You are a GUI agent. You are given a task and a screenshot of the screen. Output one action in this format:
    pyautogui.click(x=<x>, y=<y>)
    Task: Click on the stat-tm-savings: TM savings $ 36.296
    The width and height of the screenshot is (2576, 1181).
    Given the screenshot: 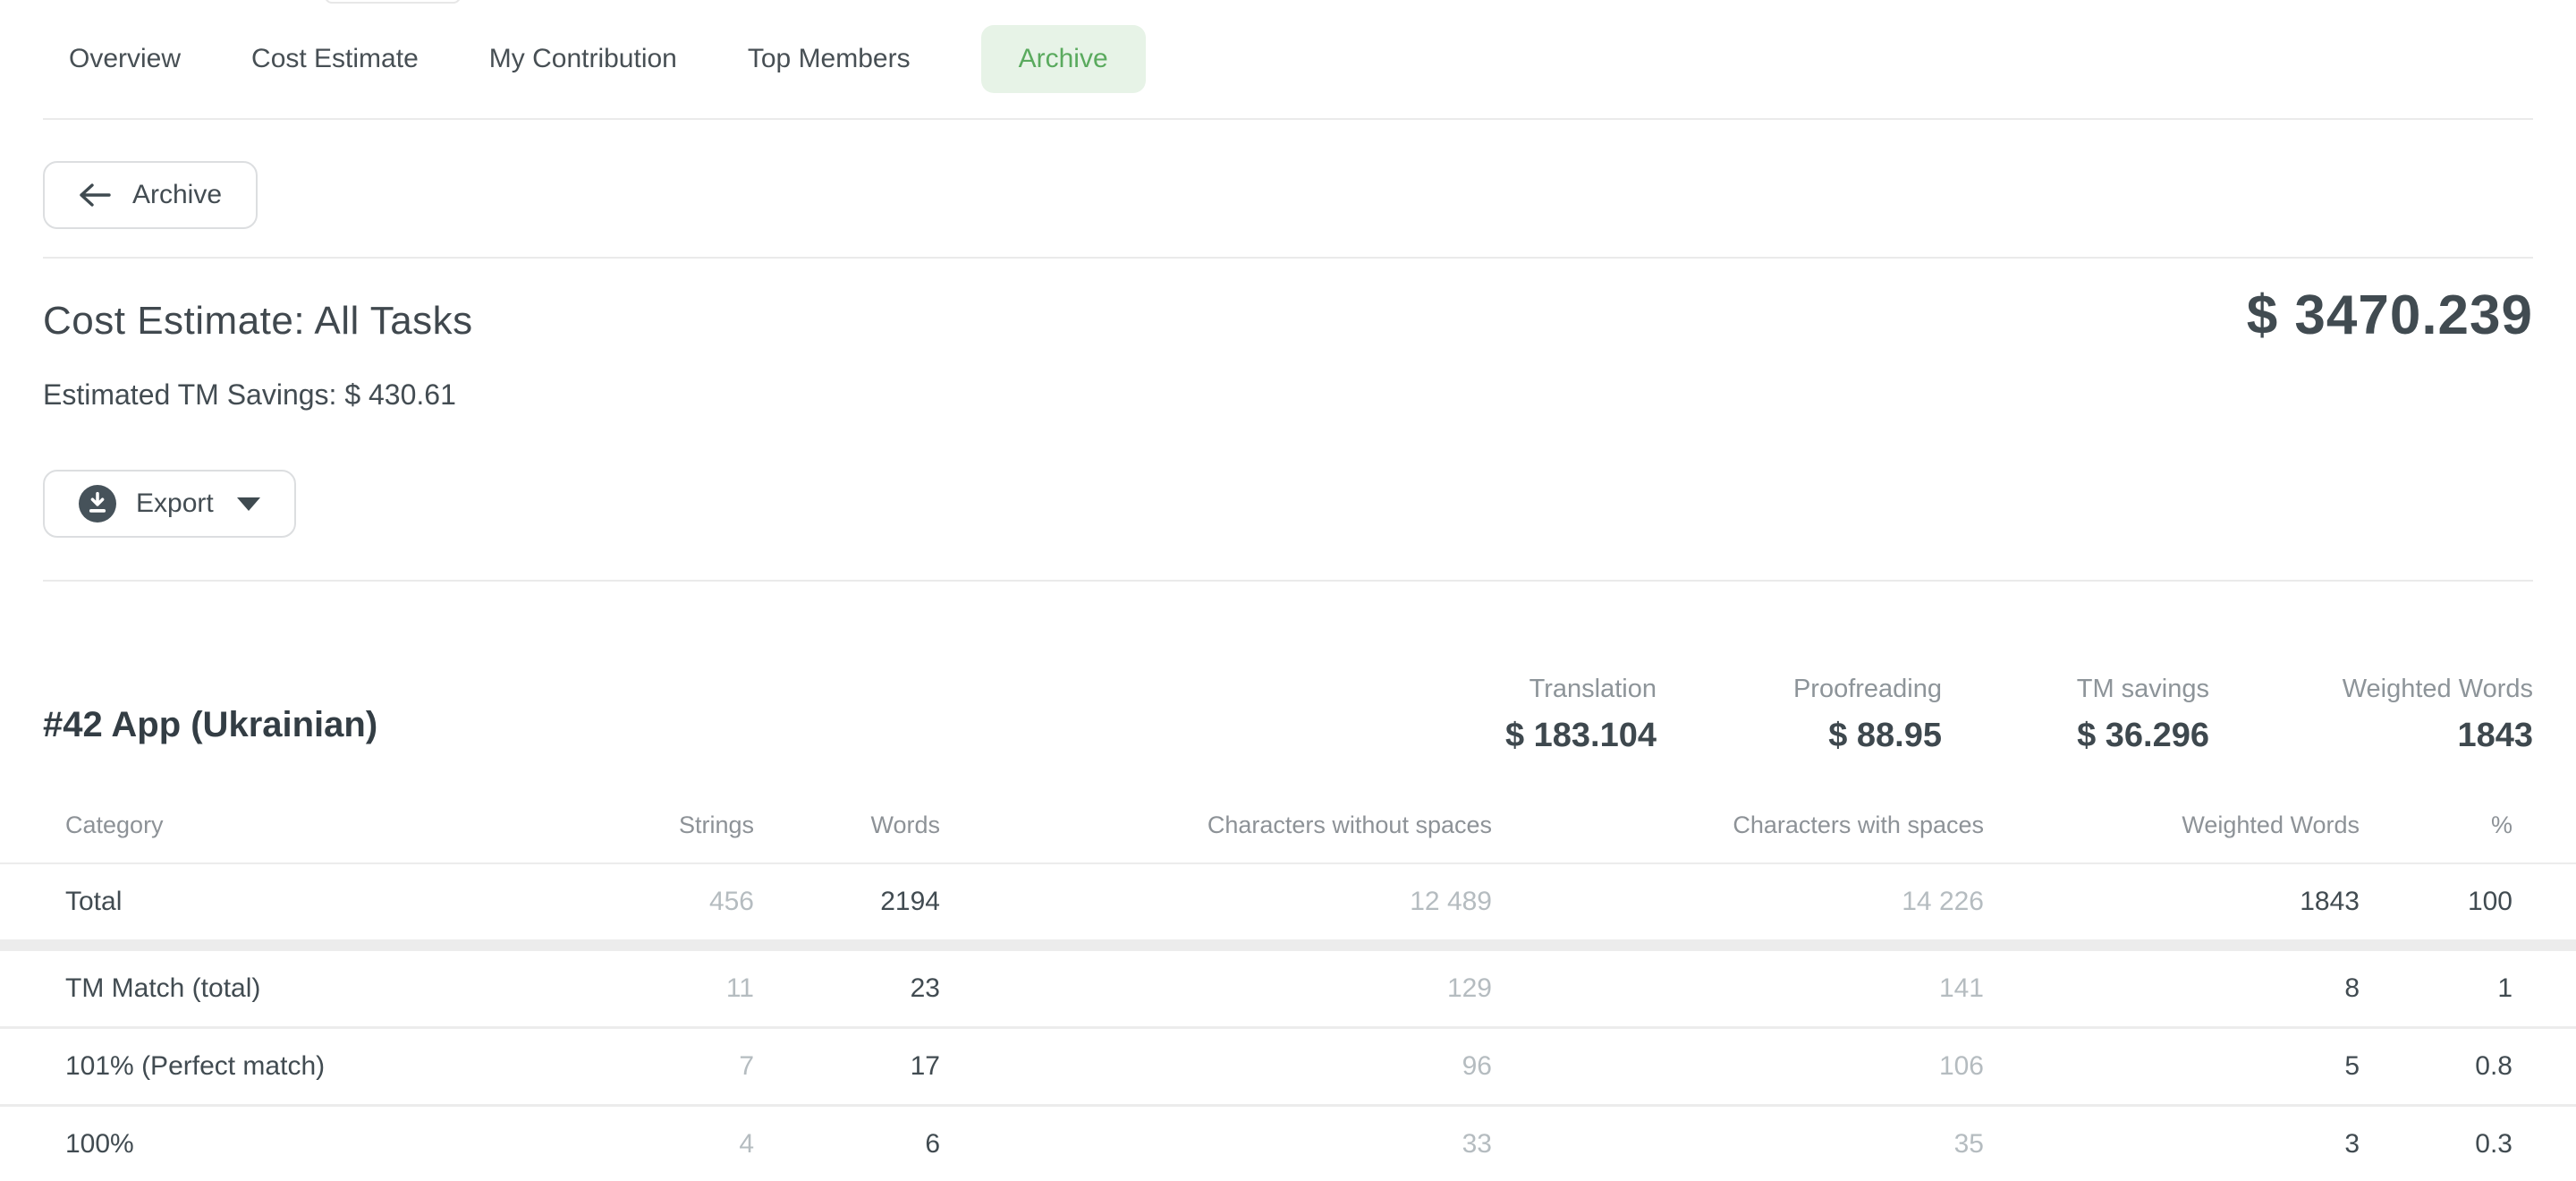 What is the action you would take?
    pyautogui.click(x=2075, y=715)
    